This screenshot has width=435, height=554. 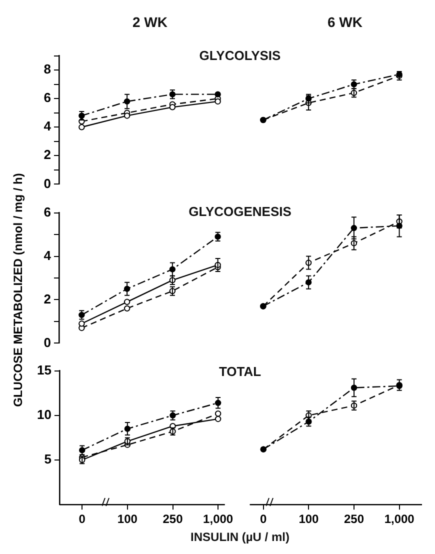 I want to click on text: 6 WK, so click(x=345, y=22).